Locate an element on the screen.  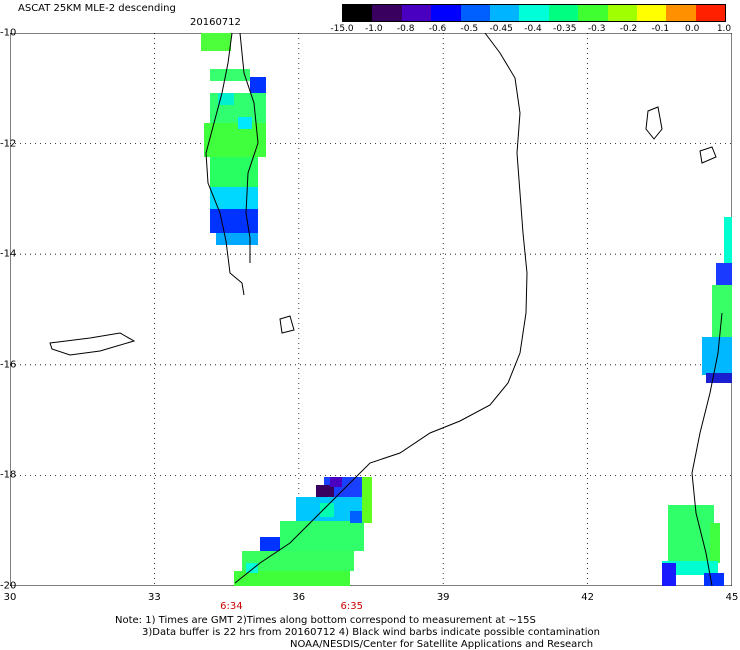
color-scale-label: -0.45 is located at coordinates (501, 29).